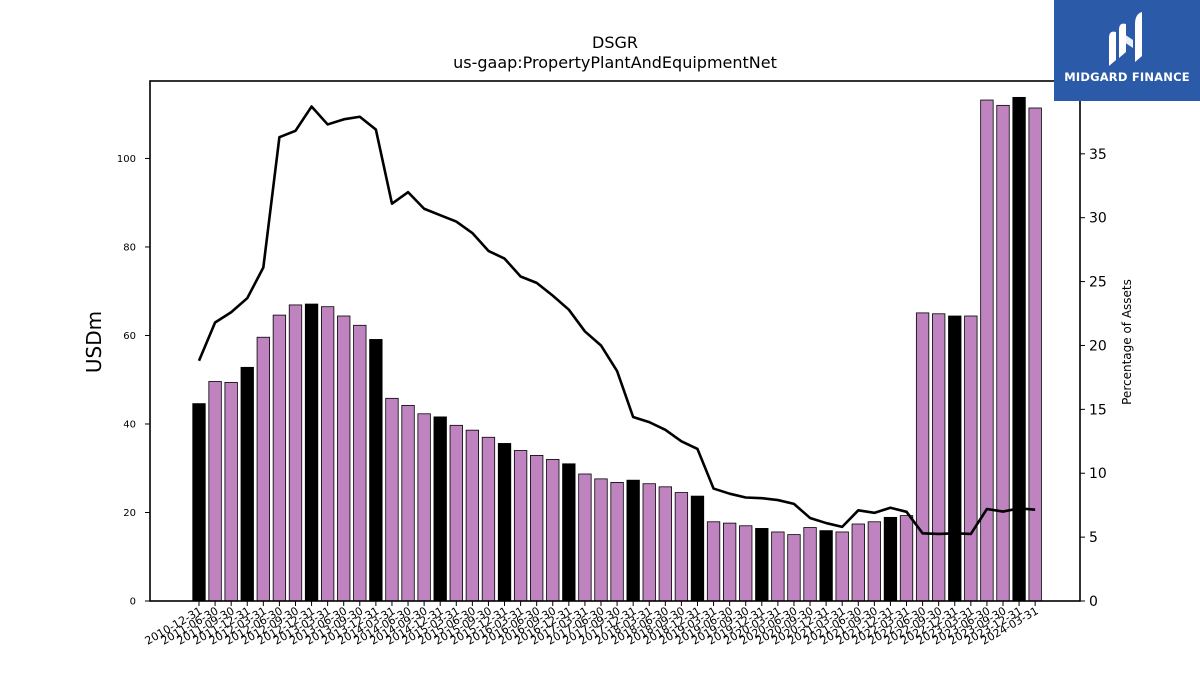 The width and height of the screenshot is (1200, 675). What do you see at coordinates (615, 42) in the screenshot?
I see `chart-title: DSGR` at bounding box center [615, 42].